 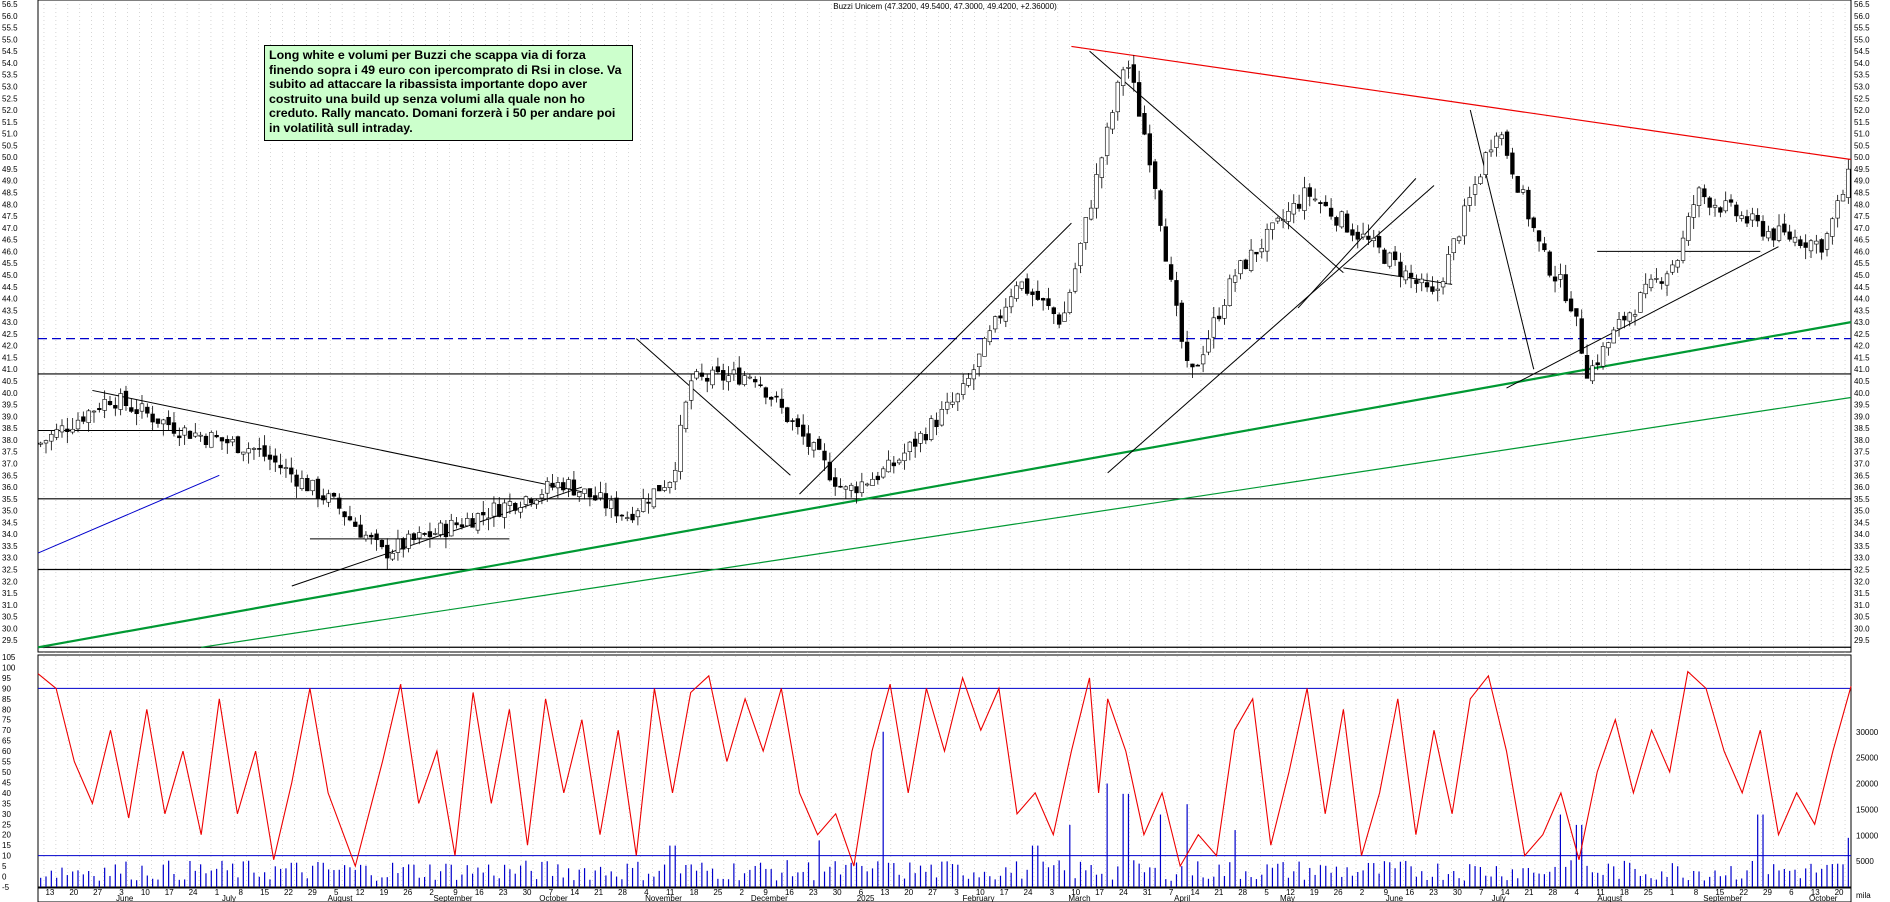 What do you see at coordinates (1862, 440) in the screenshot?
I see `price-tick-label: 38.0` at bounding box center [1862, 440].